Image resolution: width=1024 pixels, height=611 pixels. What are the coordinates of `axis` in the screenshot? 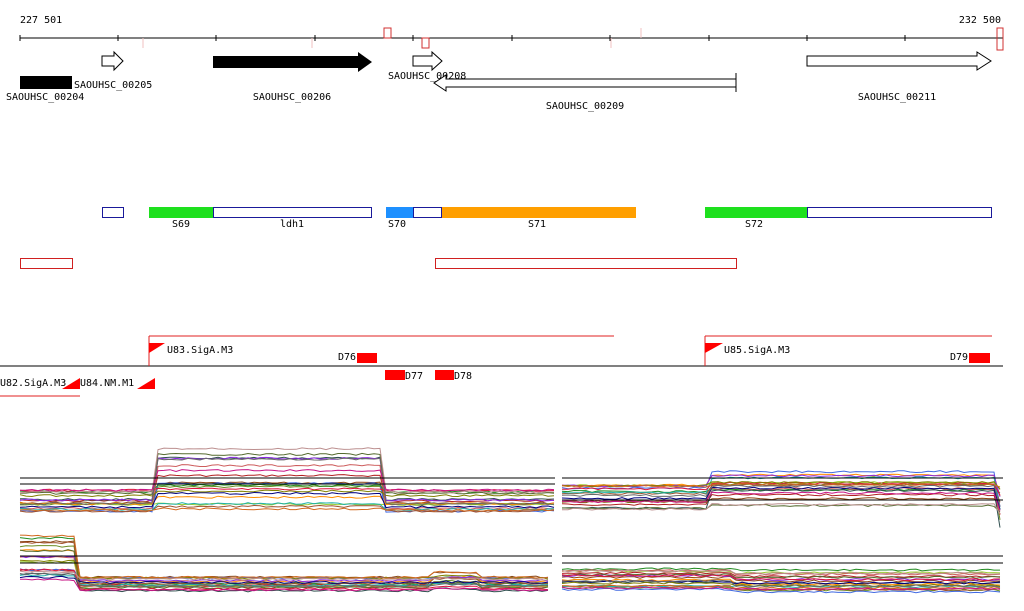 It's located at (511, 38).